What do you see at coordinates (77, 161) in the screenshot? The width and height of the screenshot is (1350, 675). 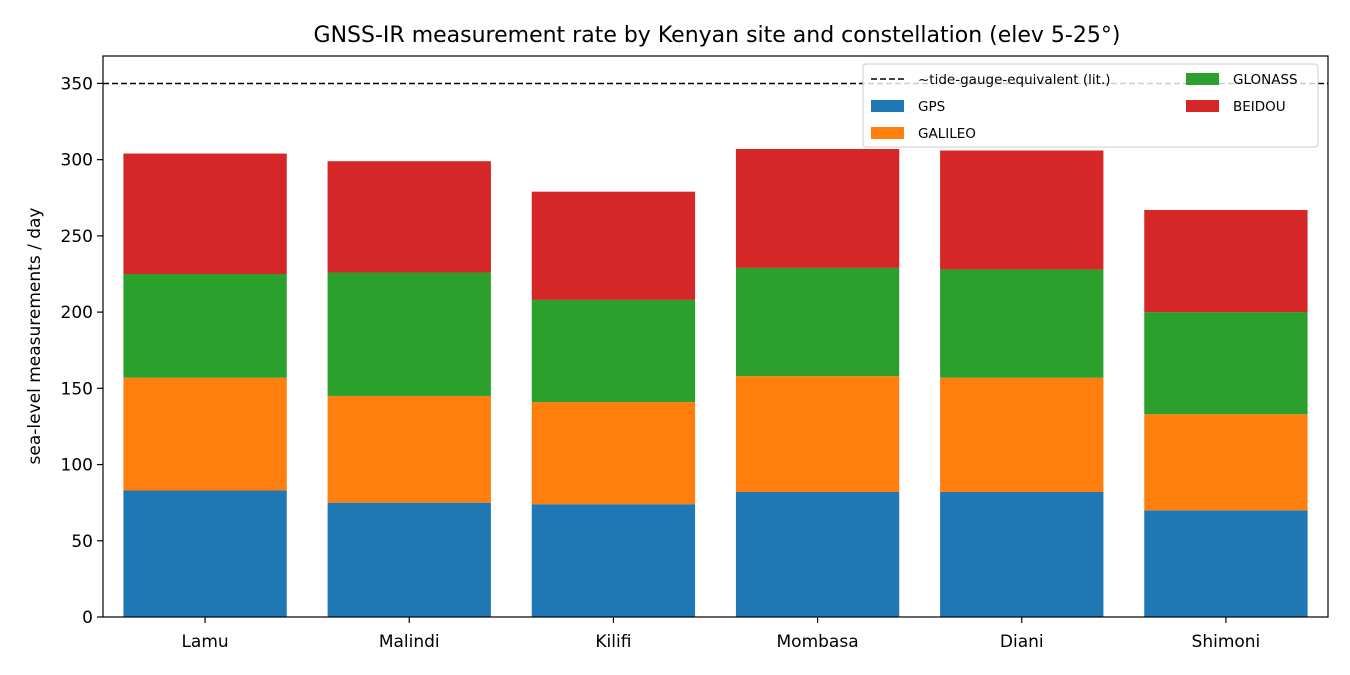 I see `y-tick-label: 300` at bounding box center [77, 161].